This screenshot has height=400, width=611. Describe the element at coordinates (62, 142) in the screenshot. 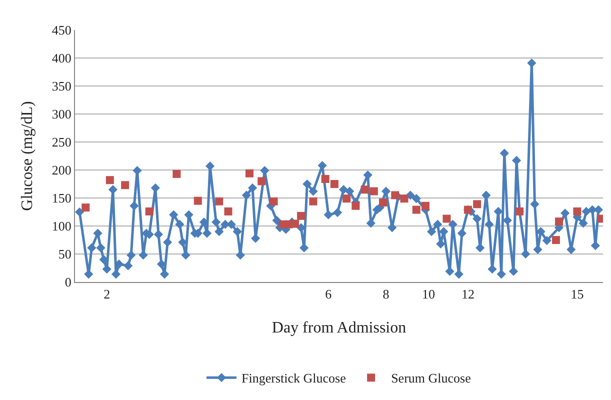

I see `y-tick-label: 250` at that location.